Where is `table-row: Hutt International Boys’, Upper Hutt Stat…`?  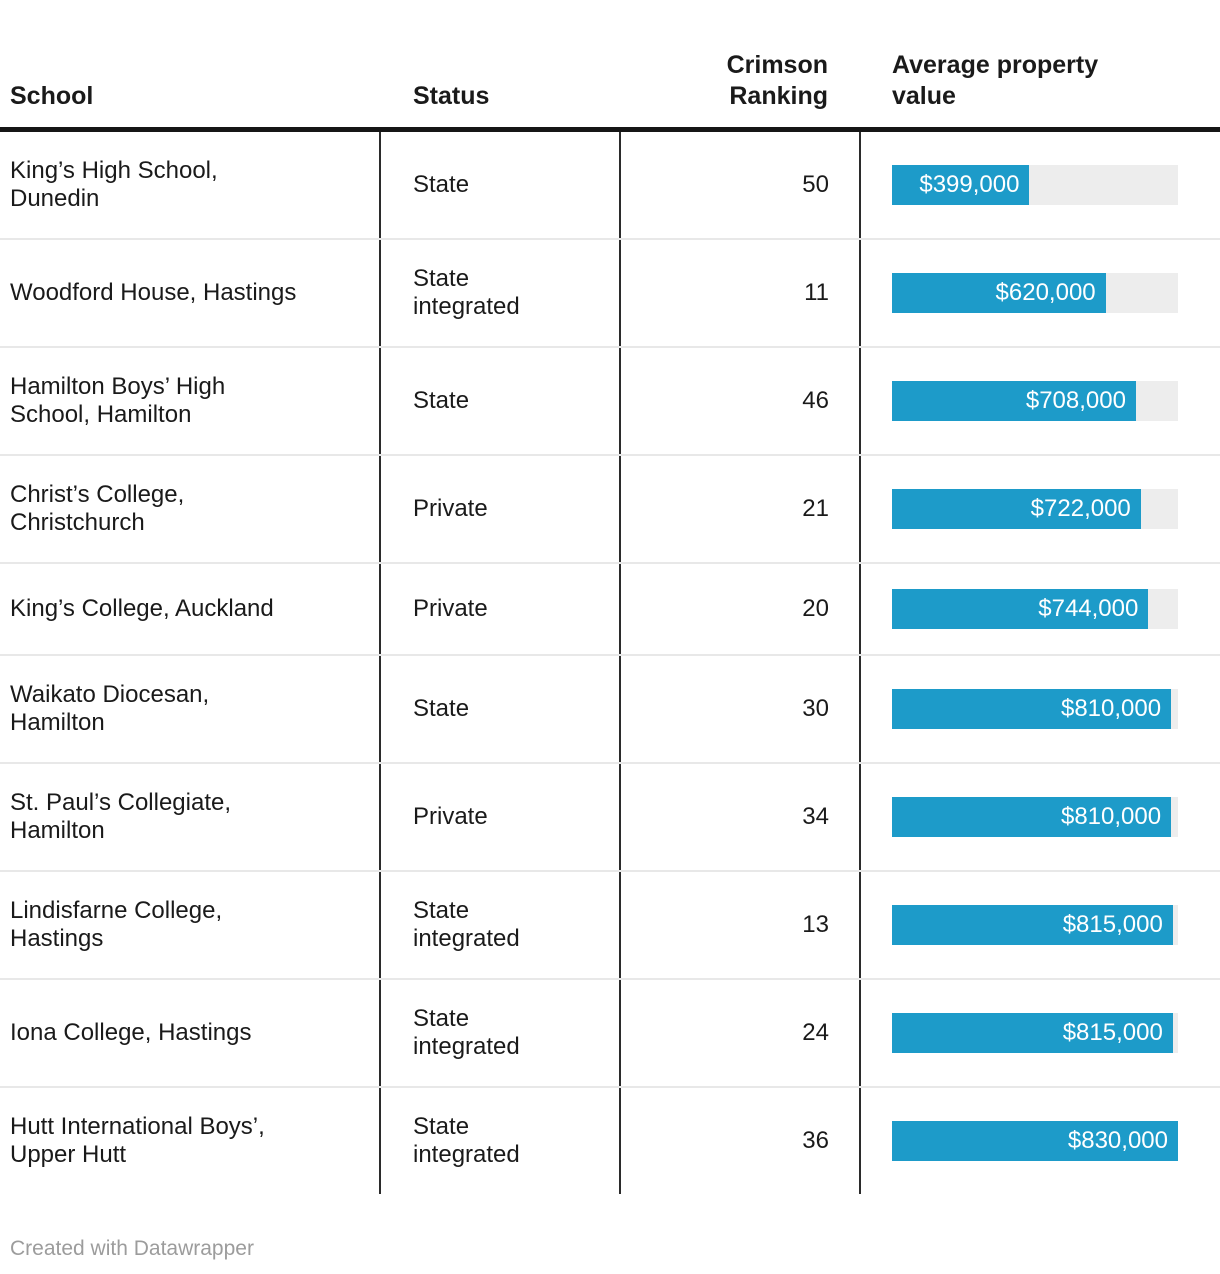 table-row: Hutt International Boys’, Upper Hutt Stat… is located at coordinates (610, 1140).